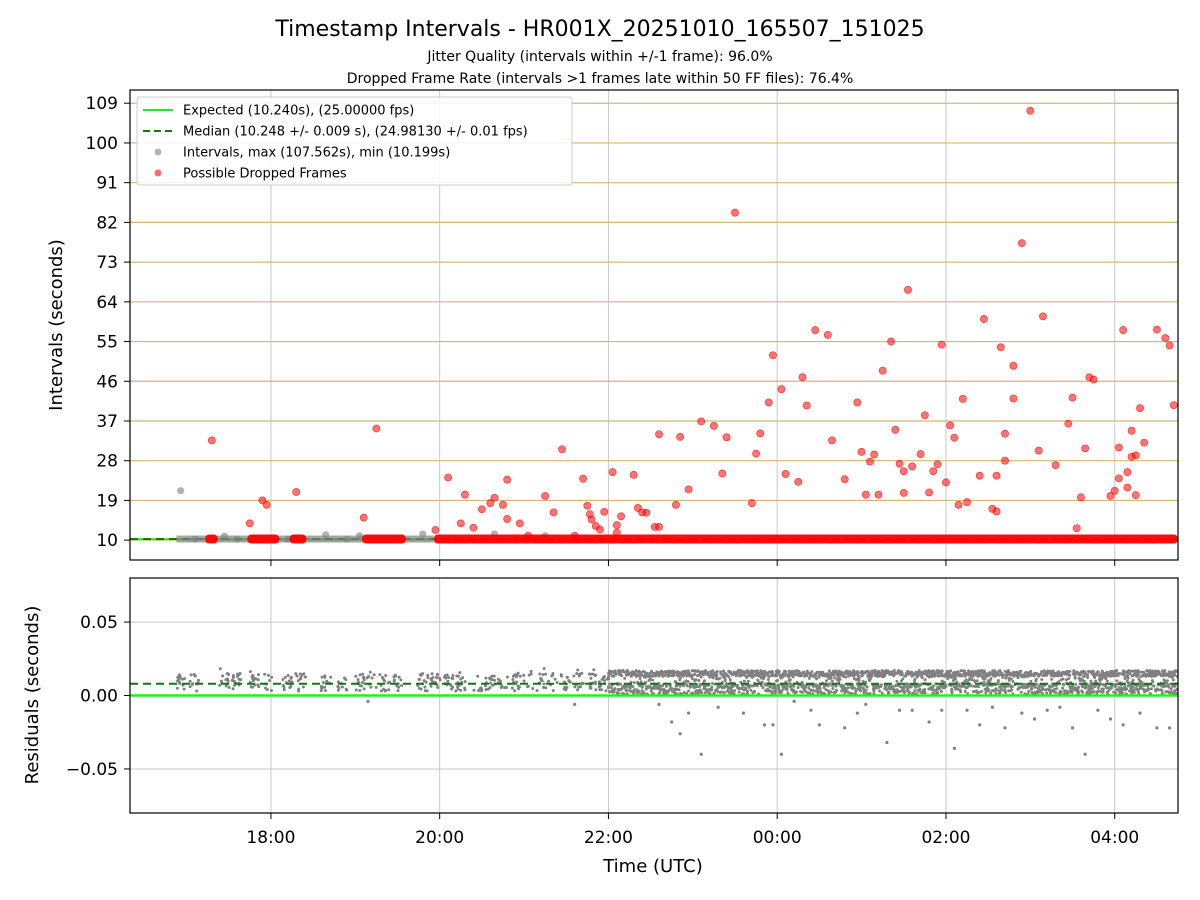 The height and width of the screenshot is (900, 1200). What do you see at coordinates (945, 838) in the screenshot?
I see `x-tick-label-4: 02:00` at bounding box center [945, 838].